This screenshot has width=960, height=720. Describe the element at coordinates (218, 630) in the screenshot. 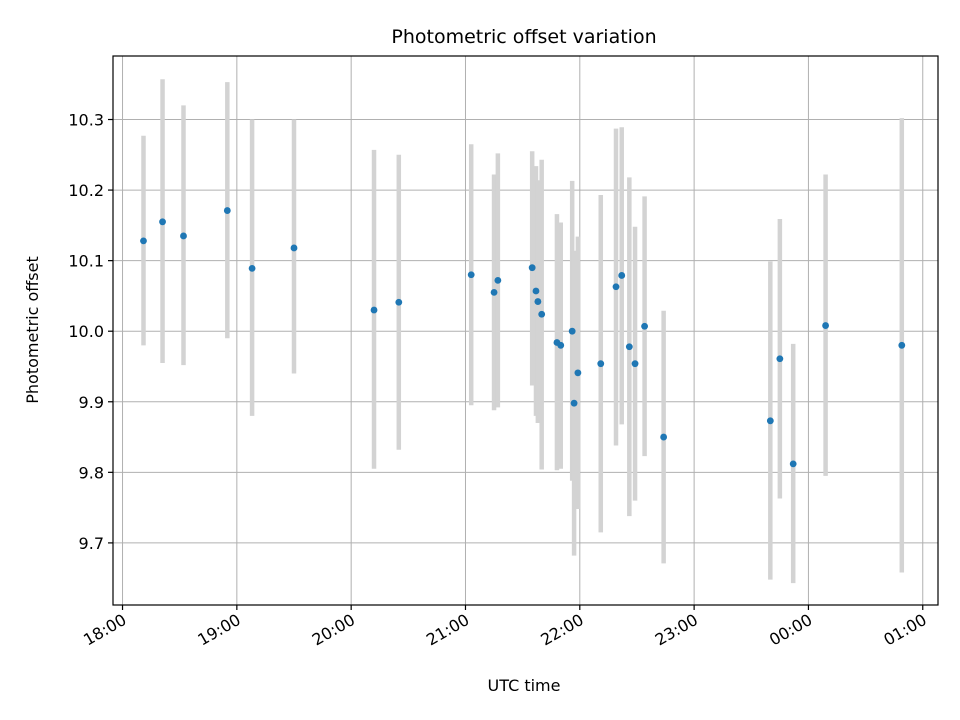

I see `x-tick-label: 19:00` at that location.